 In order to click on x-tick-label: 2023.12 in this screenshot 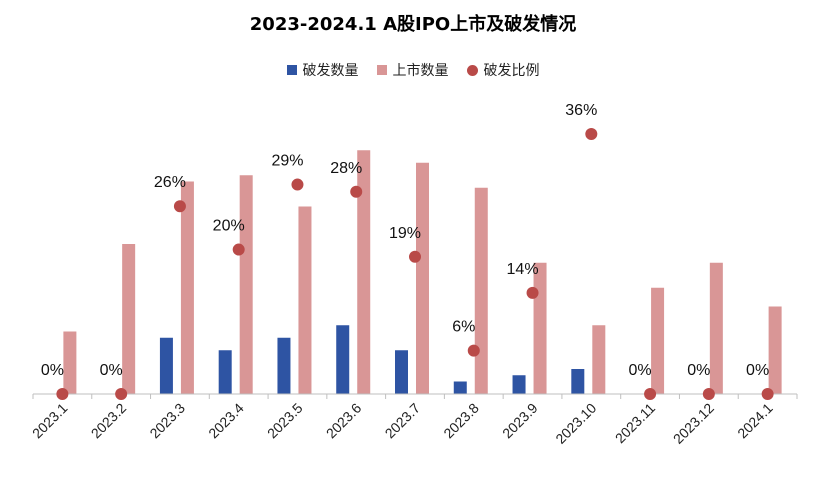, I will do `click(693, 423)`.